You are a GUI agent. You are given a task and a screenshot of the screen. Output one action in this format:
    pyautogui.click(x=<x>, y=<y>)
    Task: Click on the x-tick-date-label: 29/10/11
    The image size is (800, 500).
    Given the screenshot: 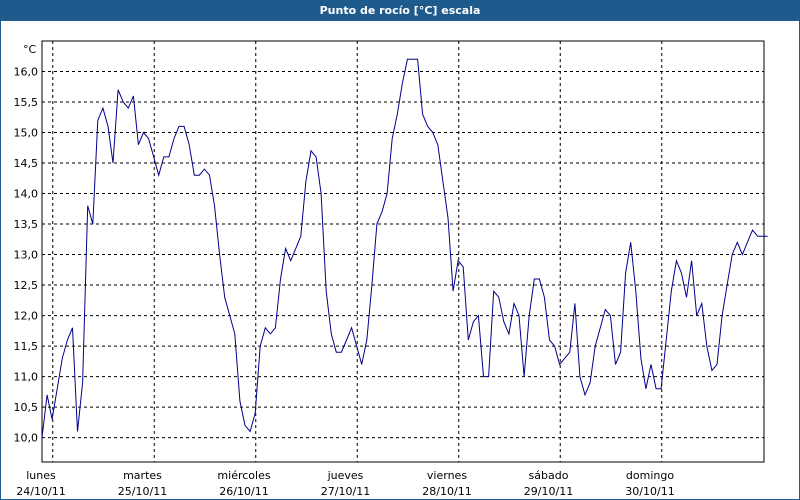 What is the action you would take?
    pyautogui.click(x=548, y=491)
    